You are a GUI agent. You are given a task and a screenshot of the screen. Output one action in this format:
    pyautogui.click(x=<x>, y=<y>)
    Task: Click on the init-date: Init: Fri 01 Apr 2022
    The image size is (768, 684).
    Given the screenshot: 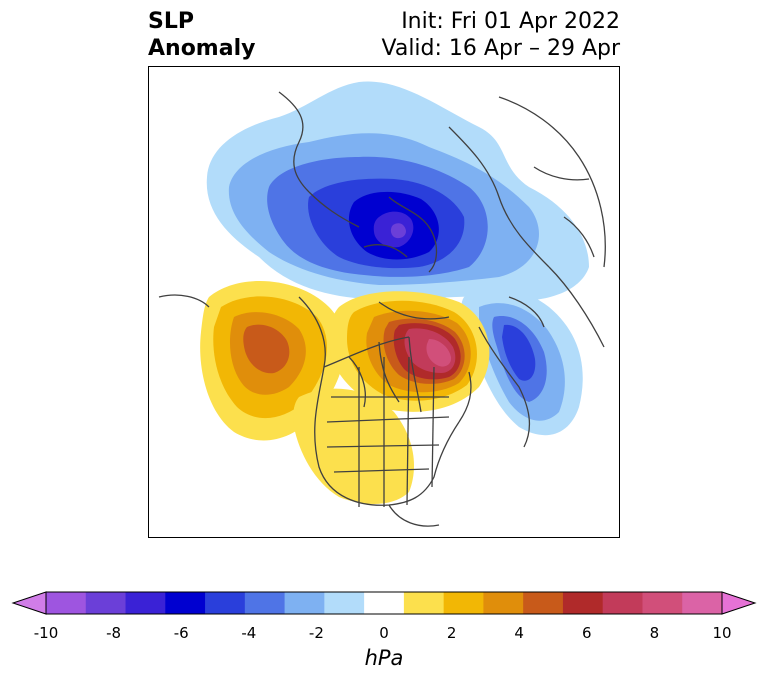 What is the action you would take?
    pyautogui.click(x=510, y=21)
    